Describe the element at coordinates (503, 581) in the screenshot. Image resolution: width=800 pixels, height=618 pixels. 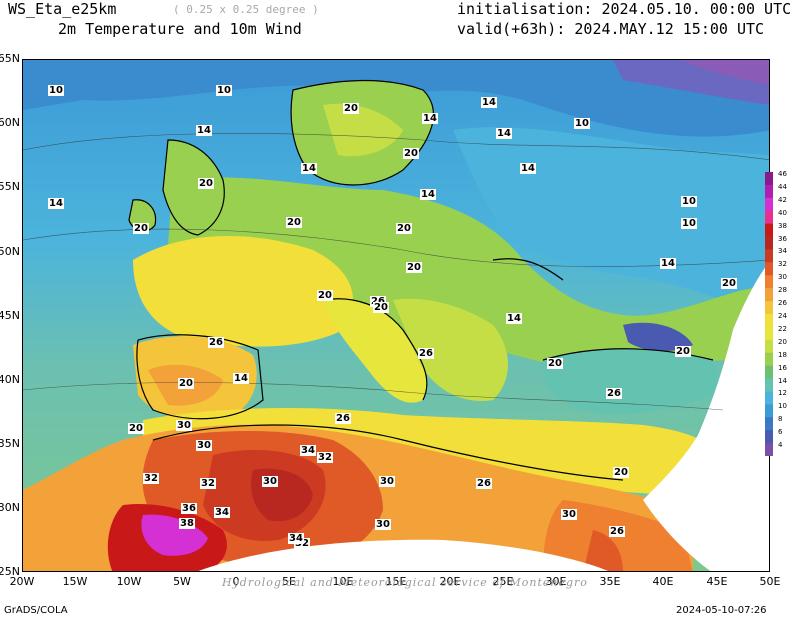
I see `lon-tick-label: 25E` at that location.